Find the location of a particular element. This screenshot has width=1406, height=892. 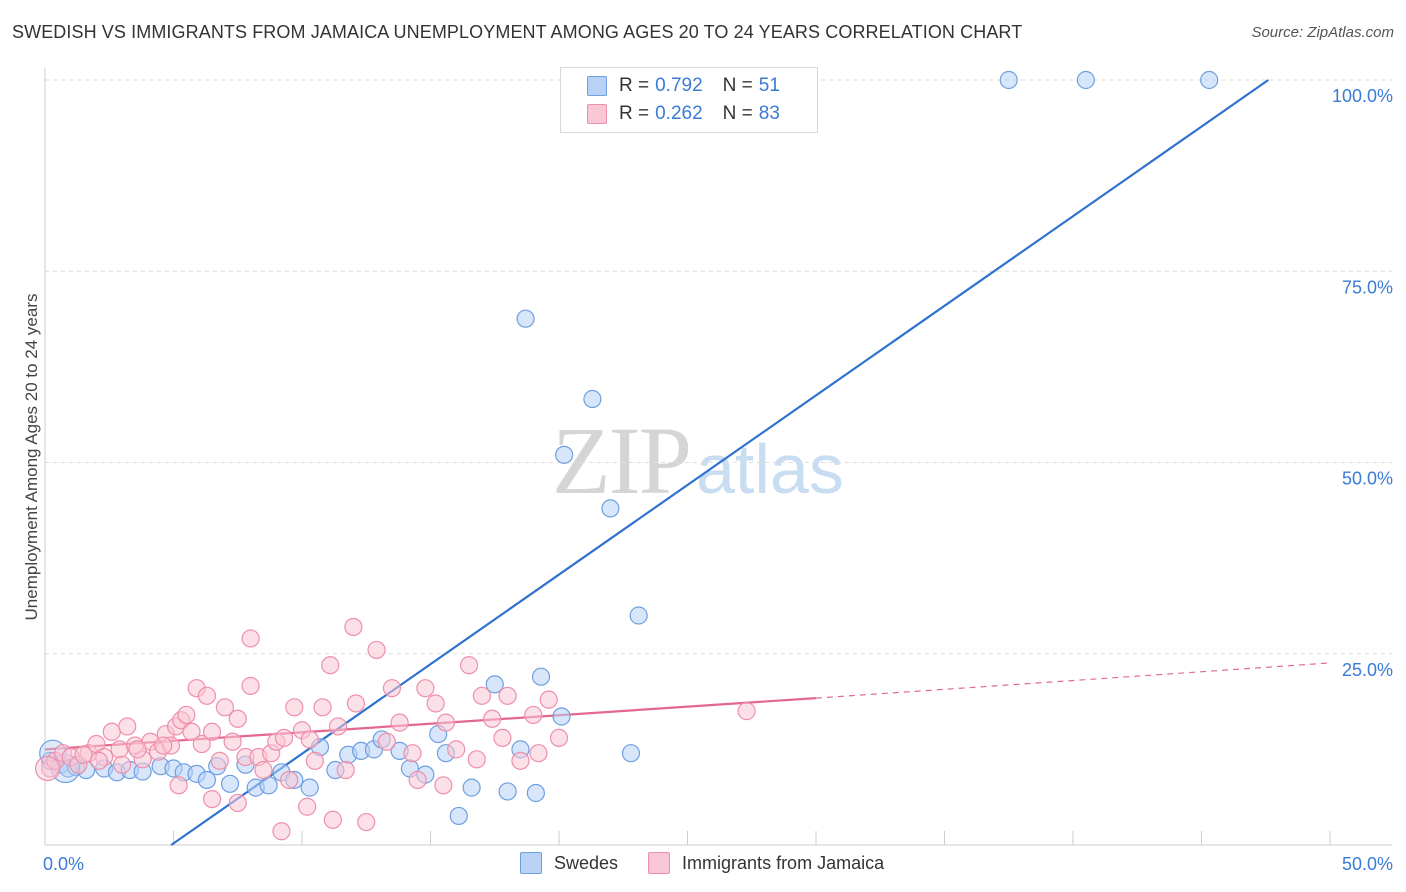

legend-r-value: 0.792 is located at coordinates (679, 85).